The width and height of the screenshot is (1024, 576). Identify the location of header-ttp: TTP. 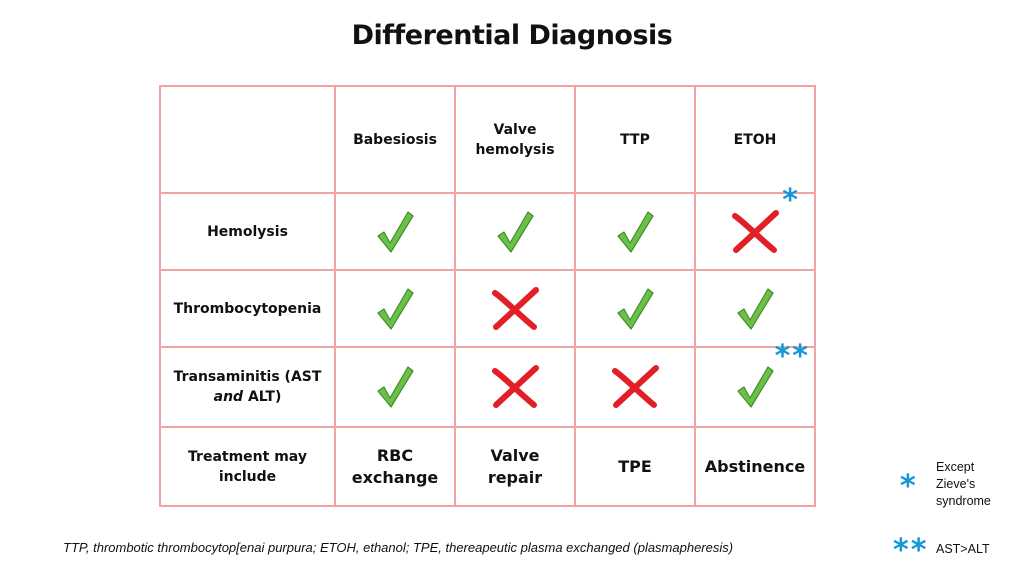
(635, 139).